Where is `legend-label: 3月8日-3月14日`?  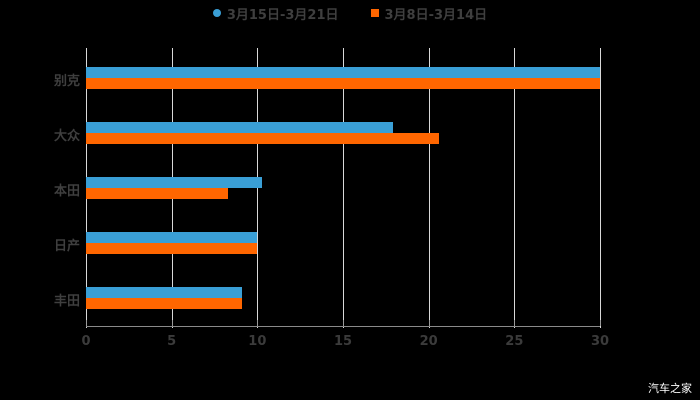 legend-label: 3月8日-3月14日 is located at coordinates (436, 15).